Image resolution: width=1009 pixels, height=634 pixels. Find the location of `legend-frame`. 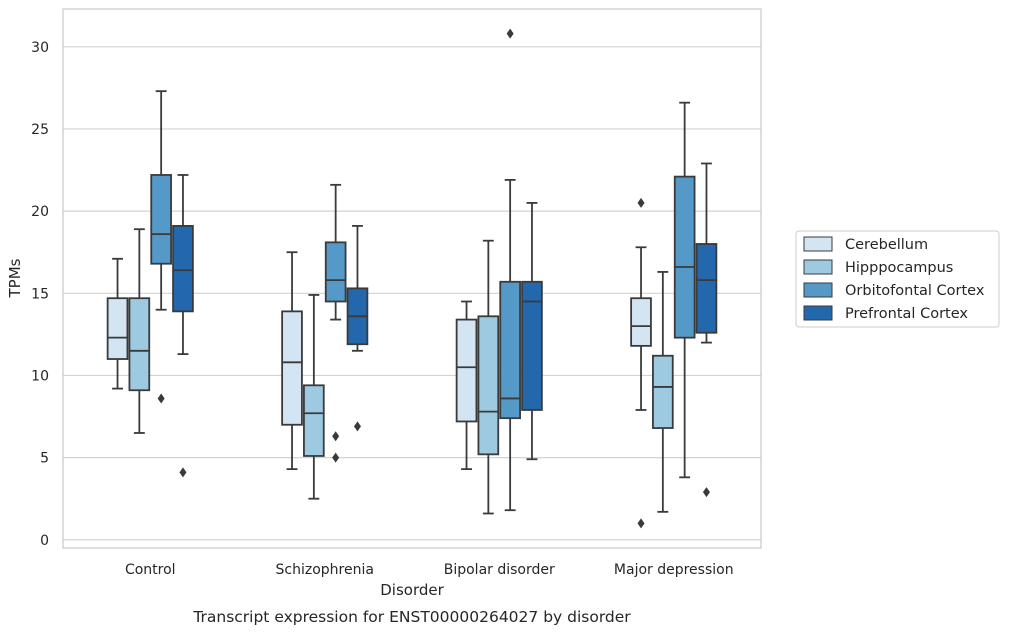

legend-frame is located at coordinates (897, 279).